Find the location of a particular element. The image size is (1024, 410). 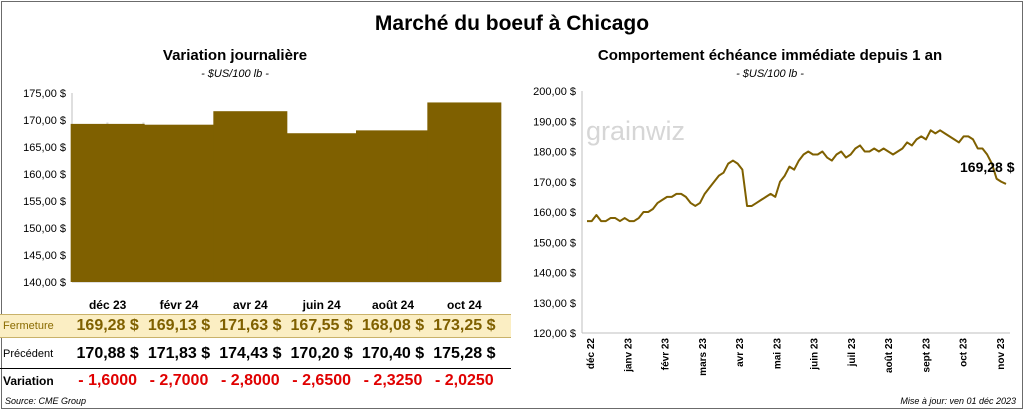

line-x-tick-label: mai 23 is located at coordinates (777, 354).